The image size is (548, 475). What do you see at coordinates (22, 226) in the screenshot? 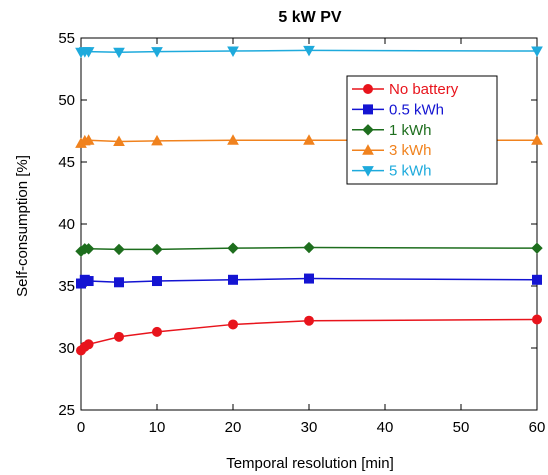
I see `y-axis-title: Self-consumption [%]` at bounding box center [22, 226].